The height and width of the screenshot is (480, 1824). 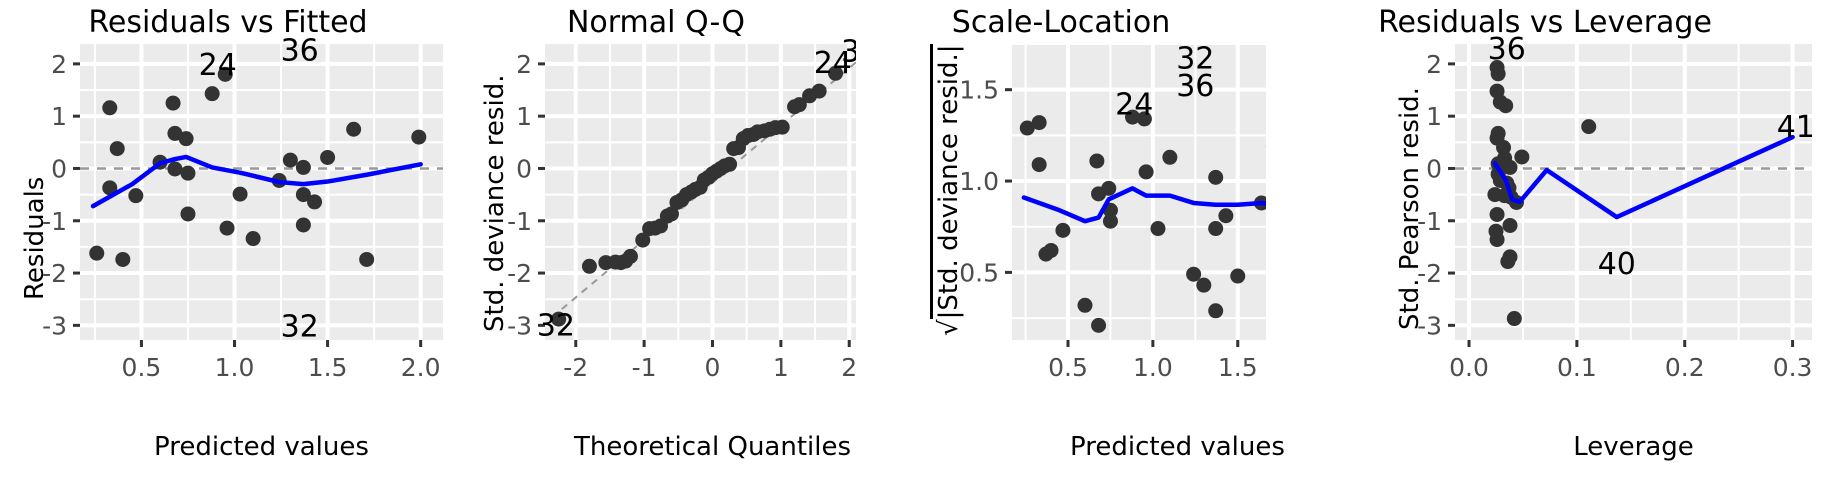 What do you see at coordinates (59, 168) in the screenshot?
I see `y-tick-label: 0` at bounding box center [59, 168].